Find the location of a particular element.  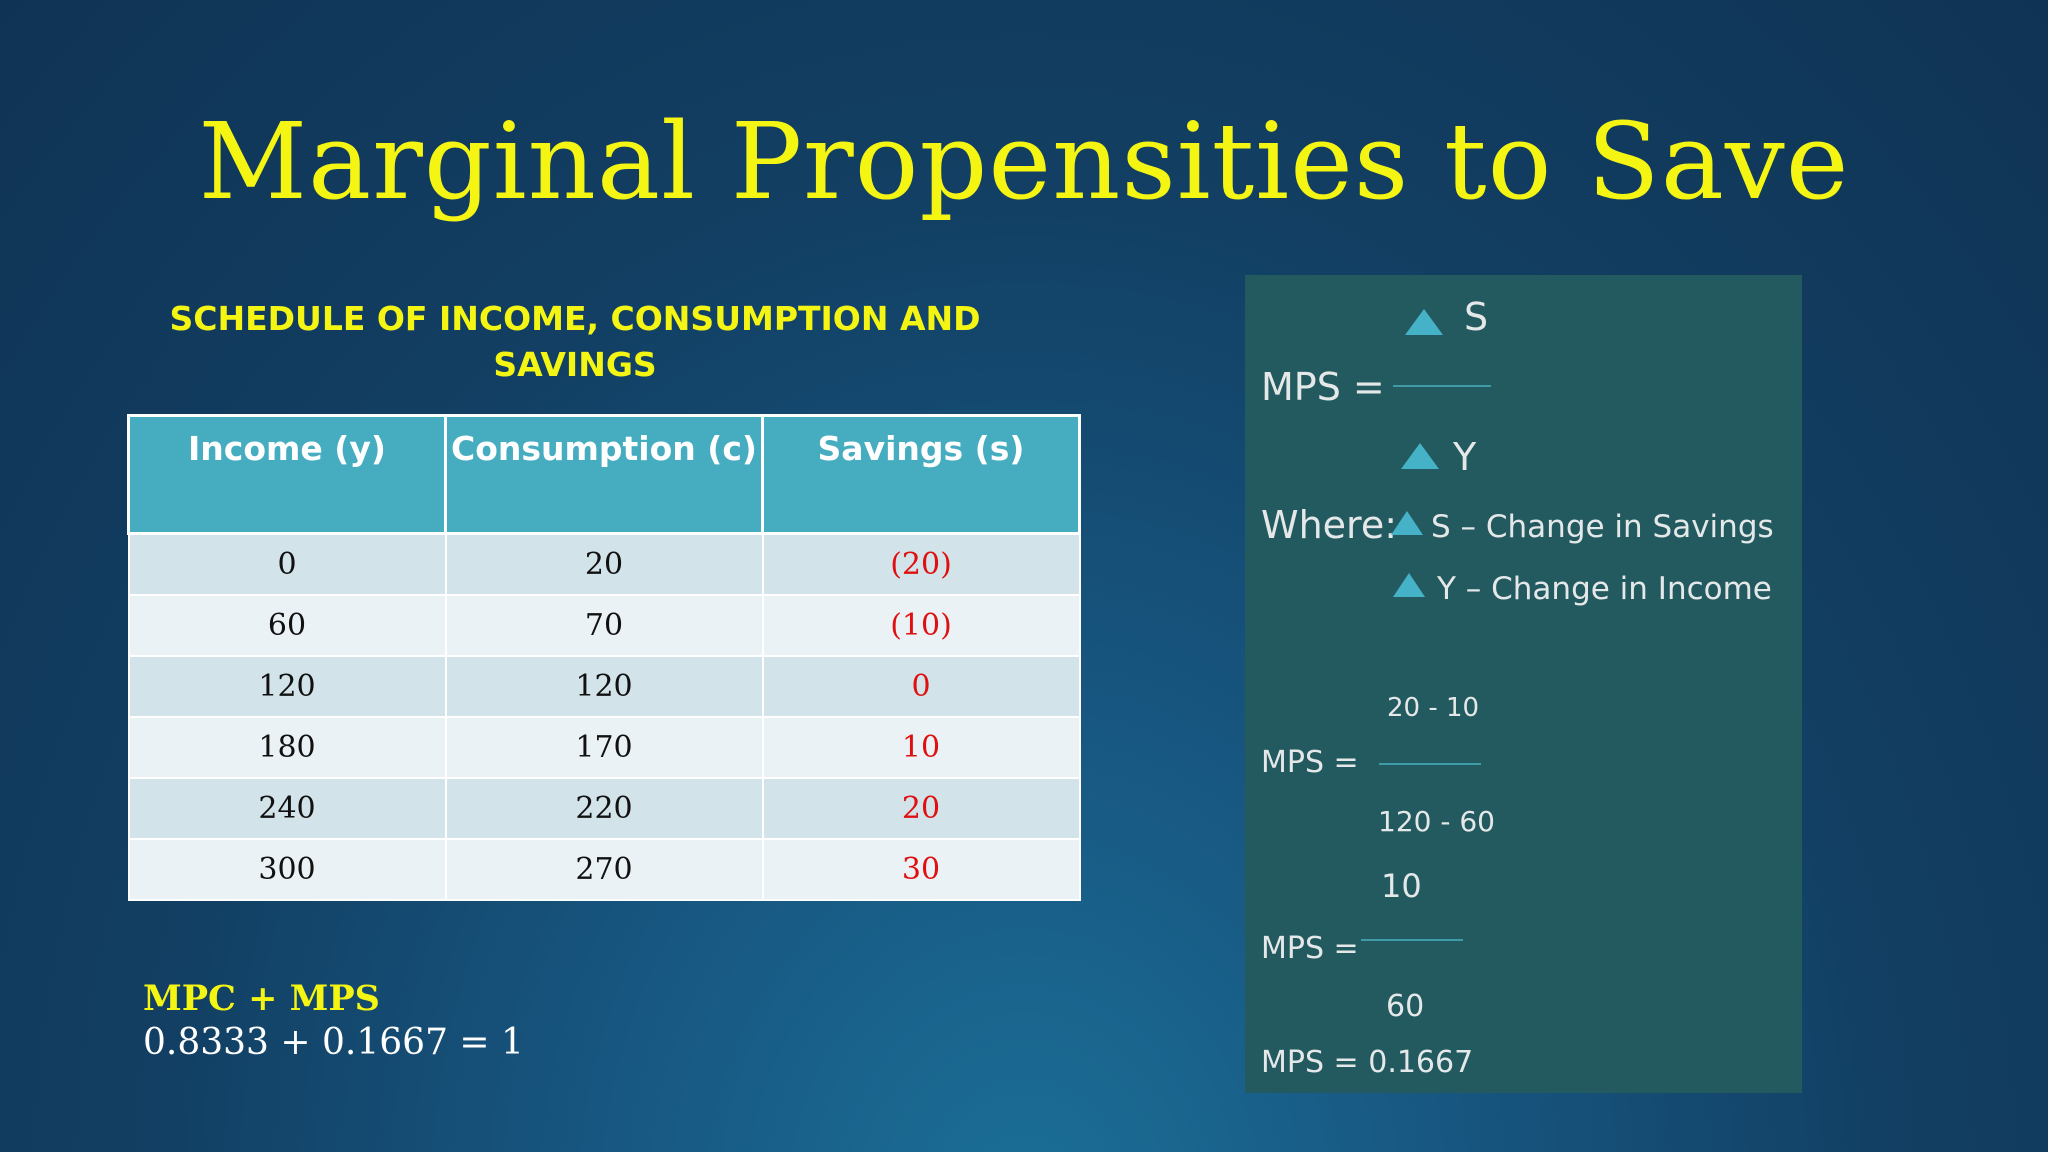

header-consumption: Consumption (c) is located at coordinates (604, 474).